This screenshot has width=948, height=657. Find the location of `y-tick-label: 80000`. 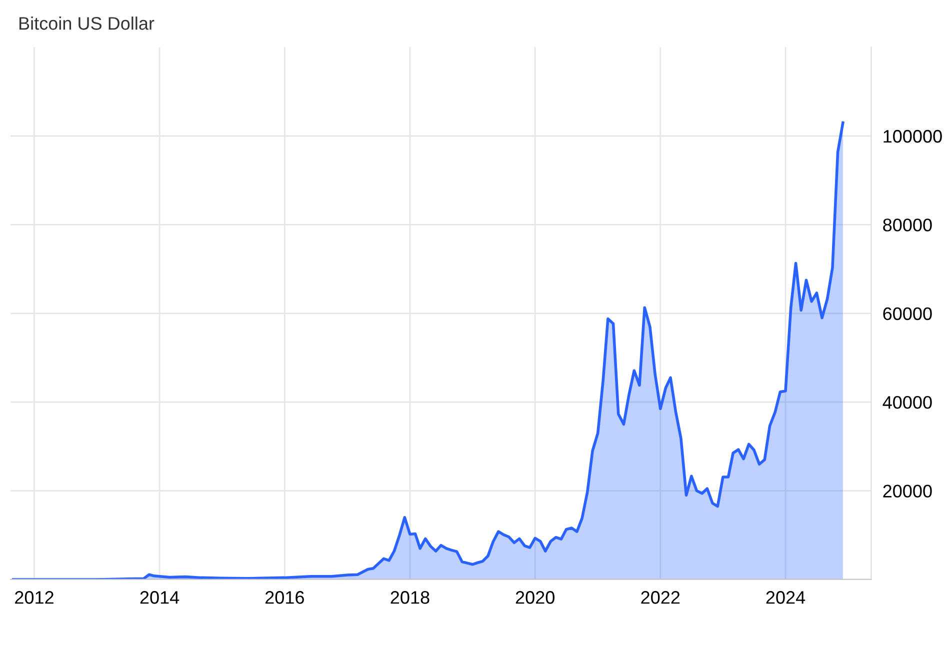

y-tick-label: 80000 is located at coordinates (907, 225).